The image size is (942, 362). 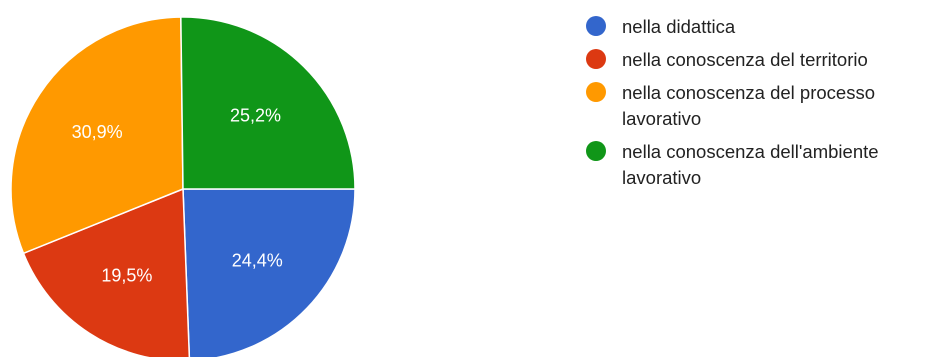 I want to click on legend-label-didattica: nella didattica, so click(x=679, y=26).